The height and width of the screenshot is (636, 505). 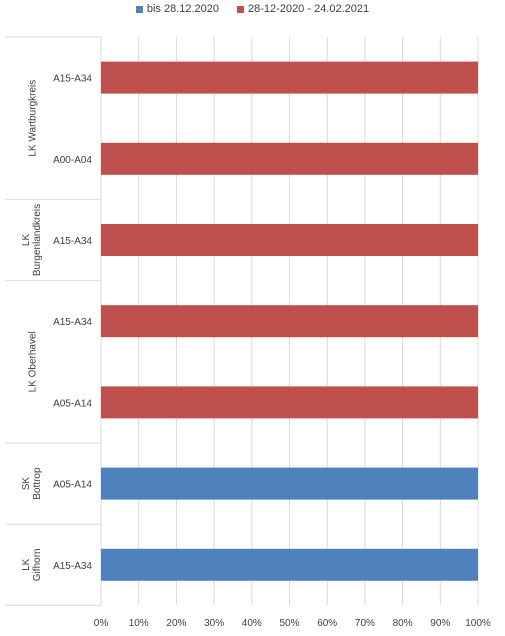 What do you see at coordinates (252, 623) in the screenshot?
I see `x-tick-label: 40%` at bounding box center [252, 623].